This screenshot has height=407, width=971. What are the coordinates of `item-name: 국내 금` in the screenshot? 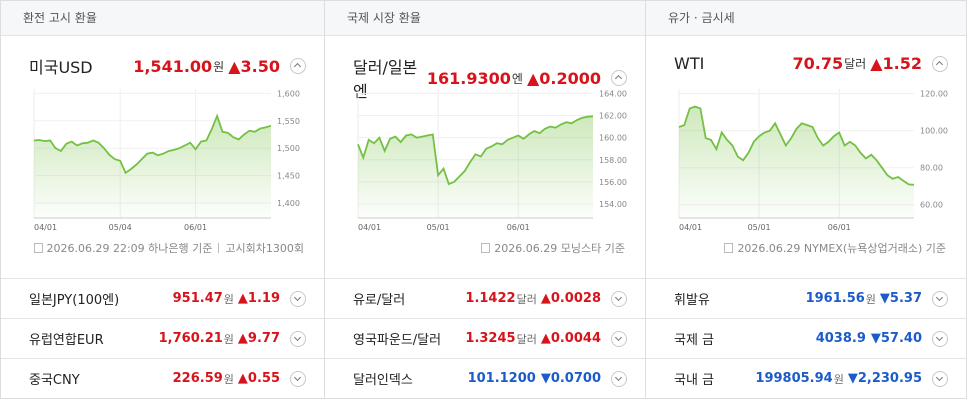 It's located at (694, 380).